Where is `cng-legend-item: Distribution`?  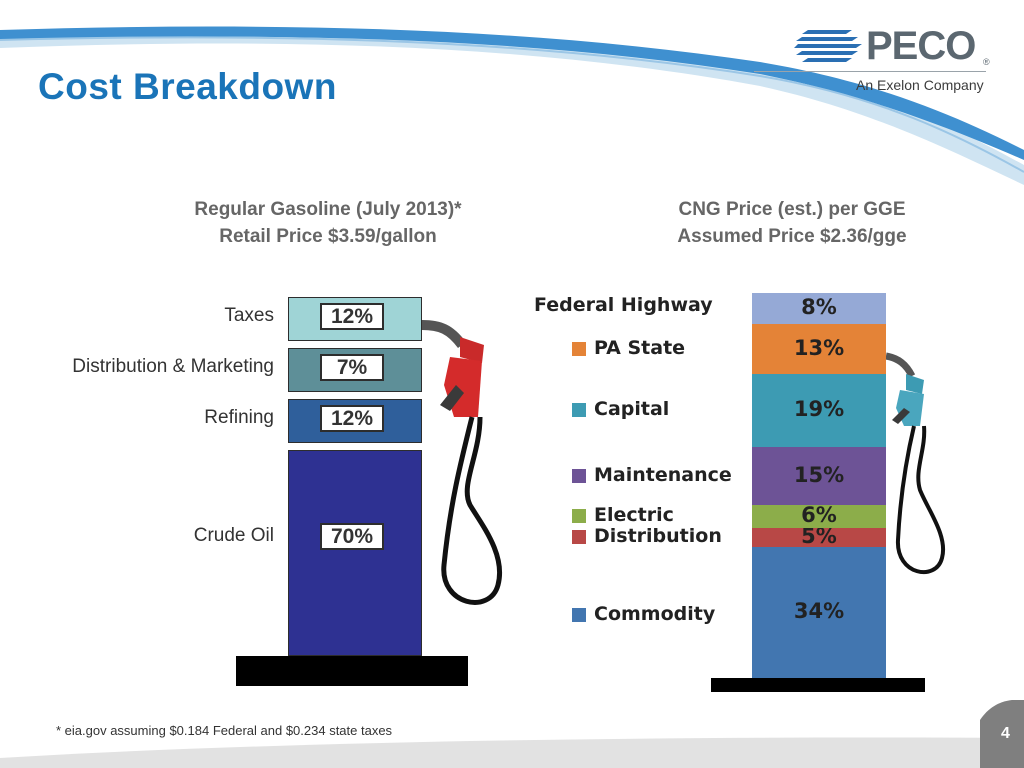
cng-legend-item: Distribution is located at coordinates (647, 536).